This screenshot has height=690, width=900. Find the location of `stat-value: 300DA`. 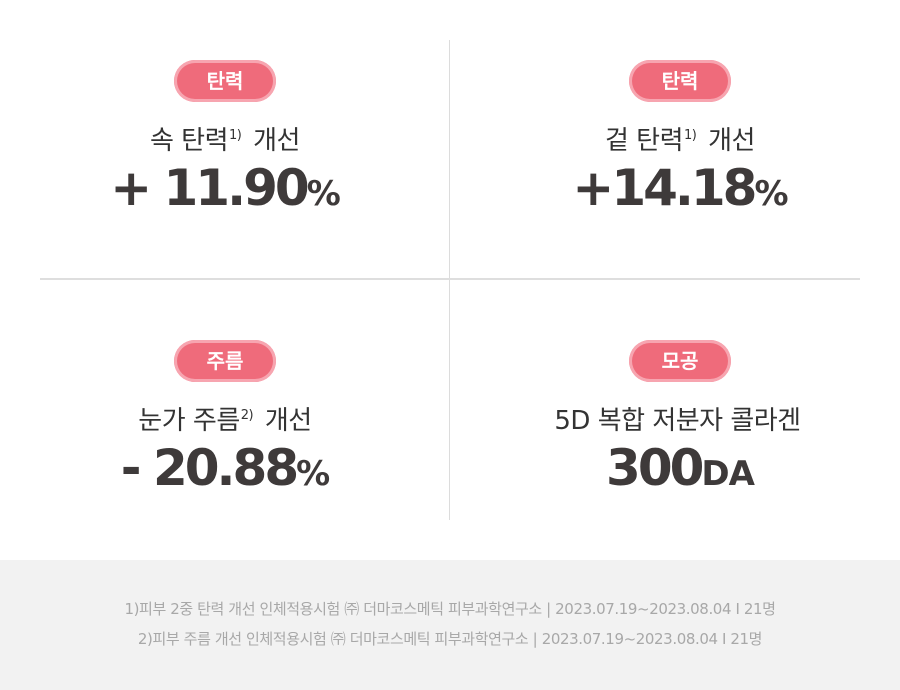

stat-value: 300DA is located at coordinates (680, 468).